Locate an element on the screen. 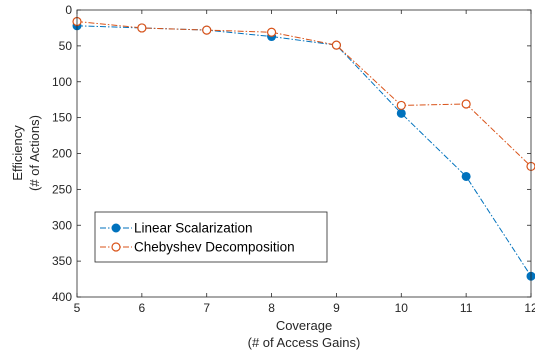  y-tick-label: 250 is located at coordinates (62, 189).